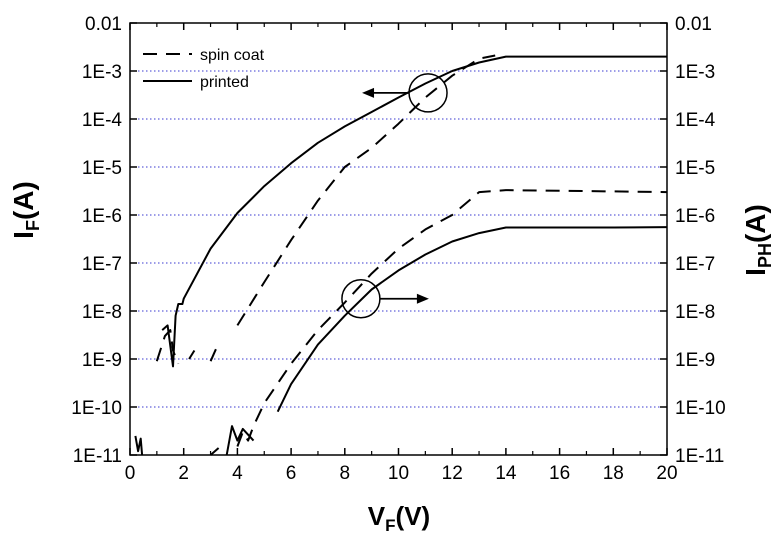  Describe the element at coordinates (96, 408) in the screenshot. I see `y-left-tick-label: 1E-10` at that location.